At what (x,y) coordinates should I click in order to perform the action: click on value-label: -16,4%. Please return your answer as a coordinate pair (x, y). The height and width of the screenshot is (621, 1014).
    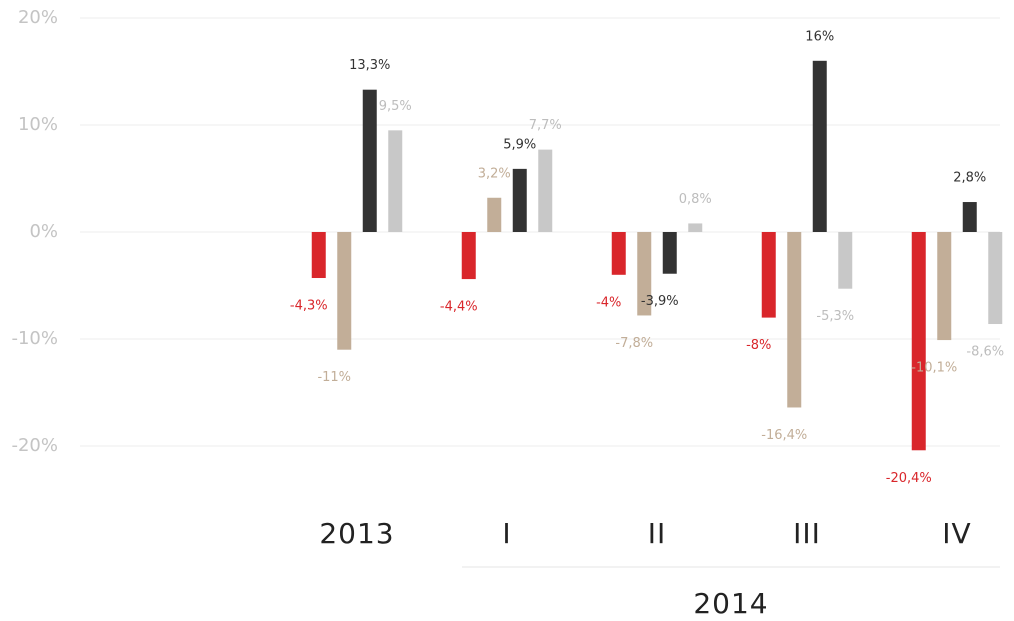
    Looking at the image, I should click on (784, 435).